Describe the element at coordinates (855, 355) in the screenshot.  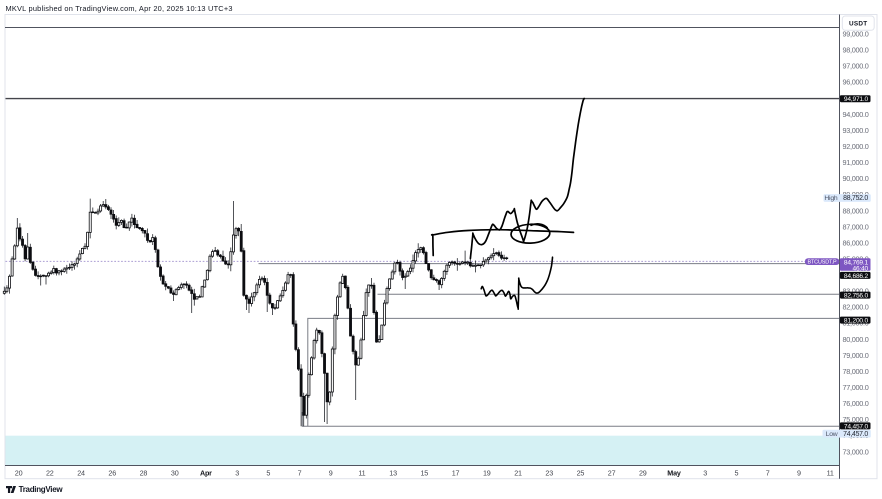
I see `svg-text: 79,000.0` at that location.